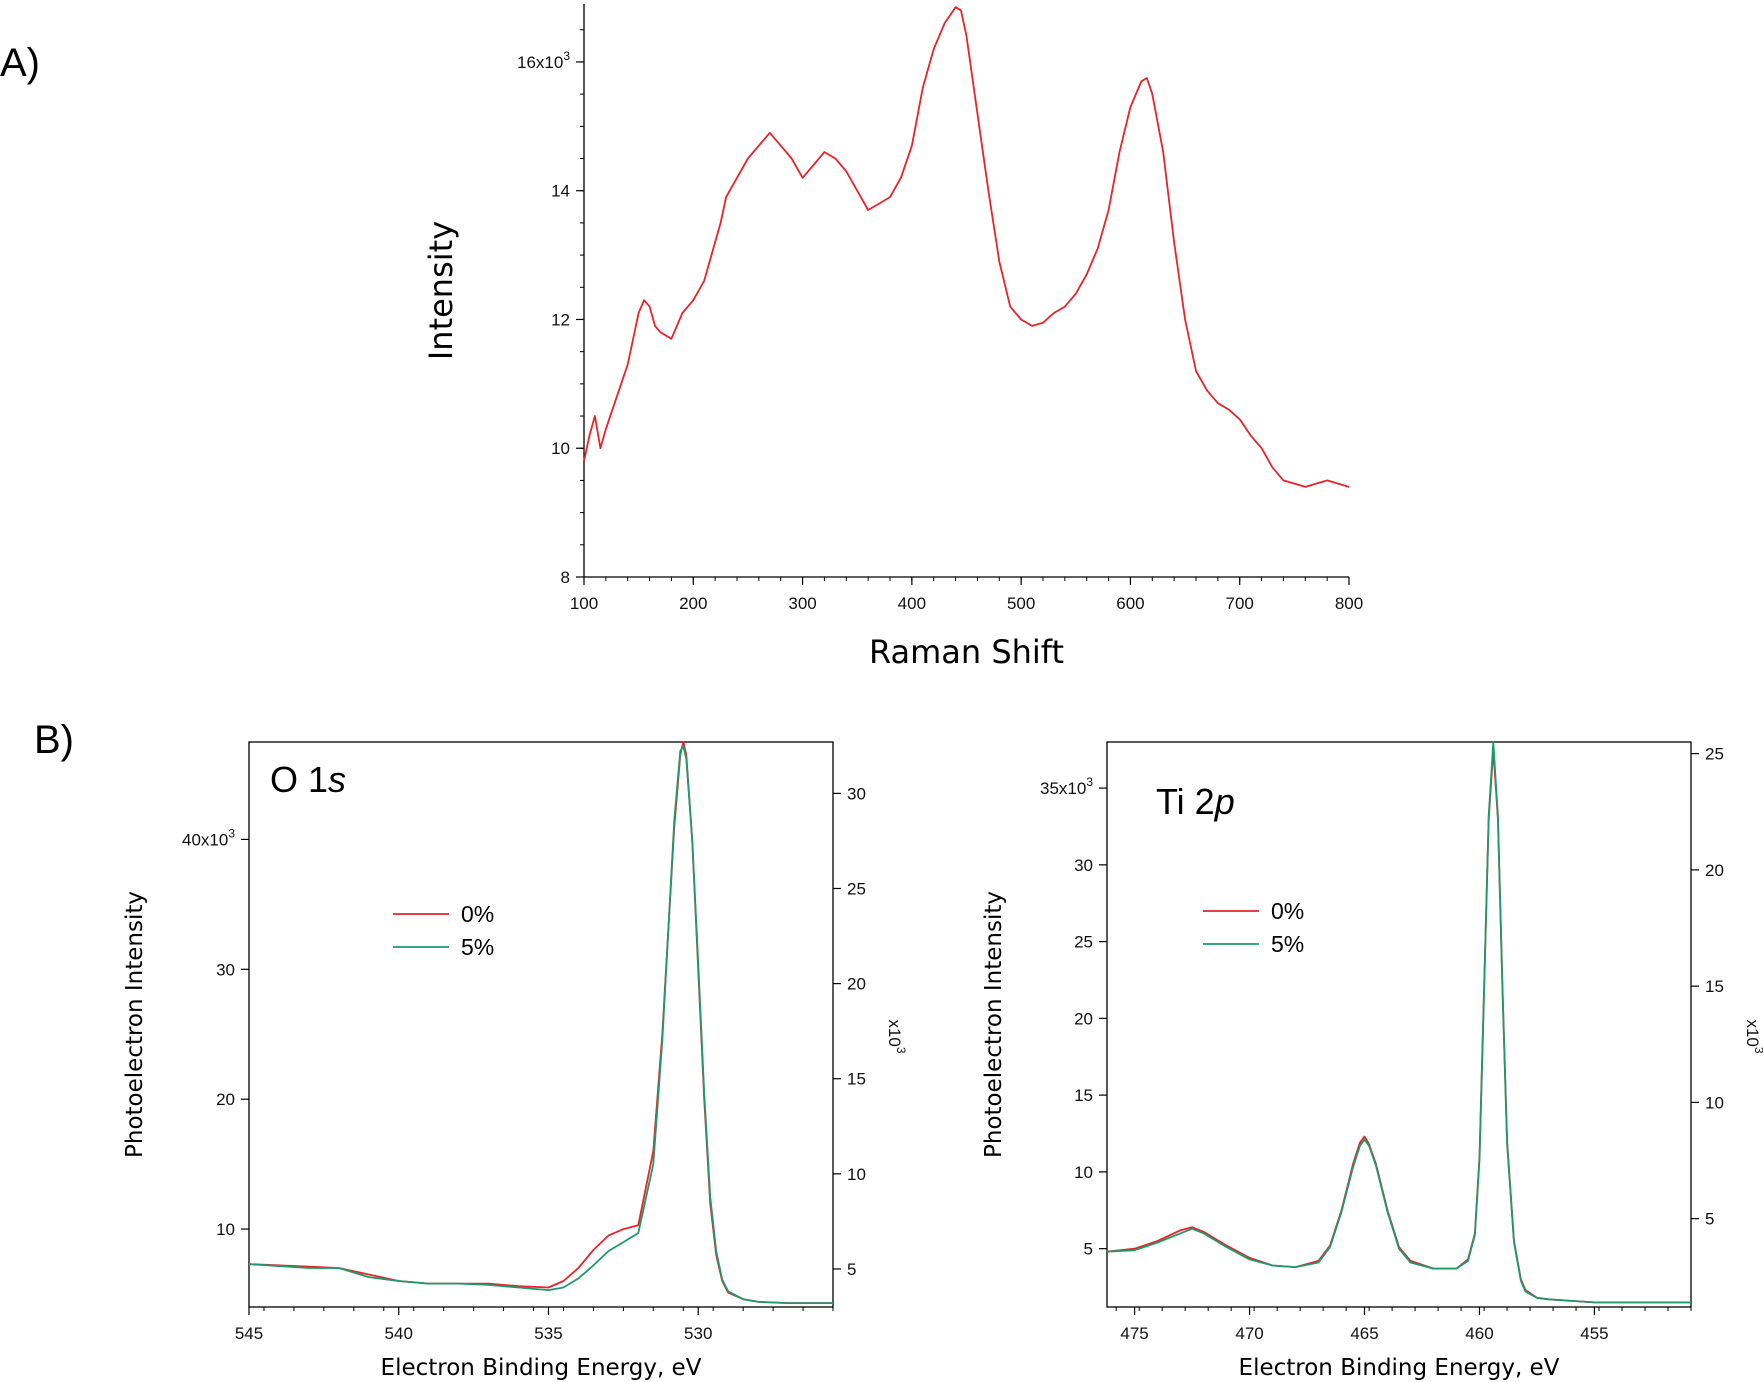  I want to click on y-tick-label: 14, so click(560, 191).